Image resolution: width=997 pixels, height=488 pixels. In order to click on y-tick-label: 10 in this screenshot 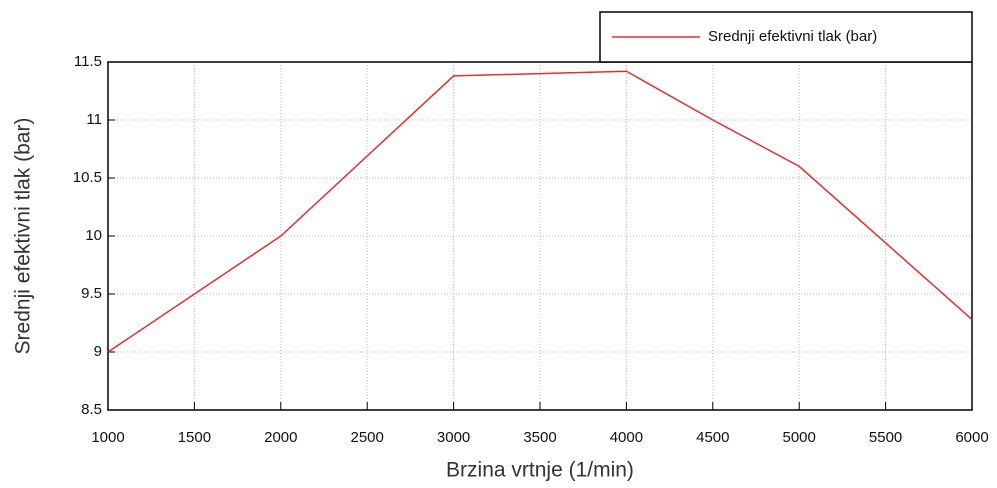, I will do `click(93, 235)`.